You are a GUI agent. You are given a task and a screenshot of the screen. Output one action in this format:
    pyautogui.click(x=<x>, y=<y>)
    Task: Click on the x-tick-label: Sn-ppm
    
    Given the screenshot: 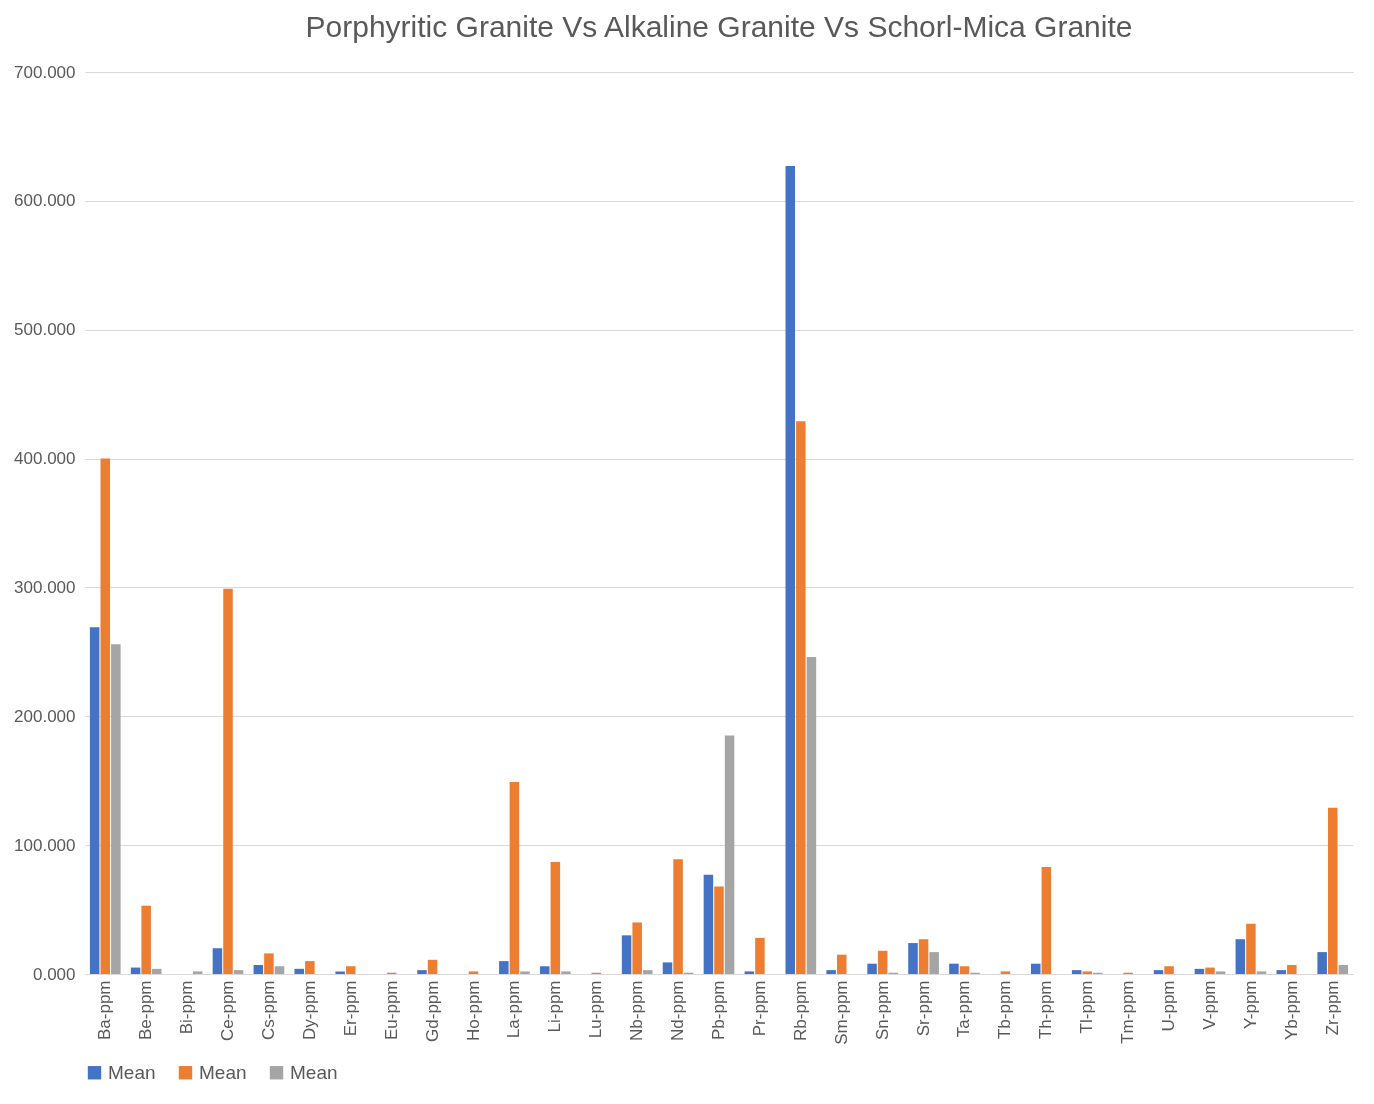 What is the action you would take?
    pyautogui.click(x=882, y=1010)
    